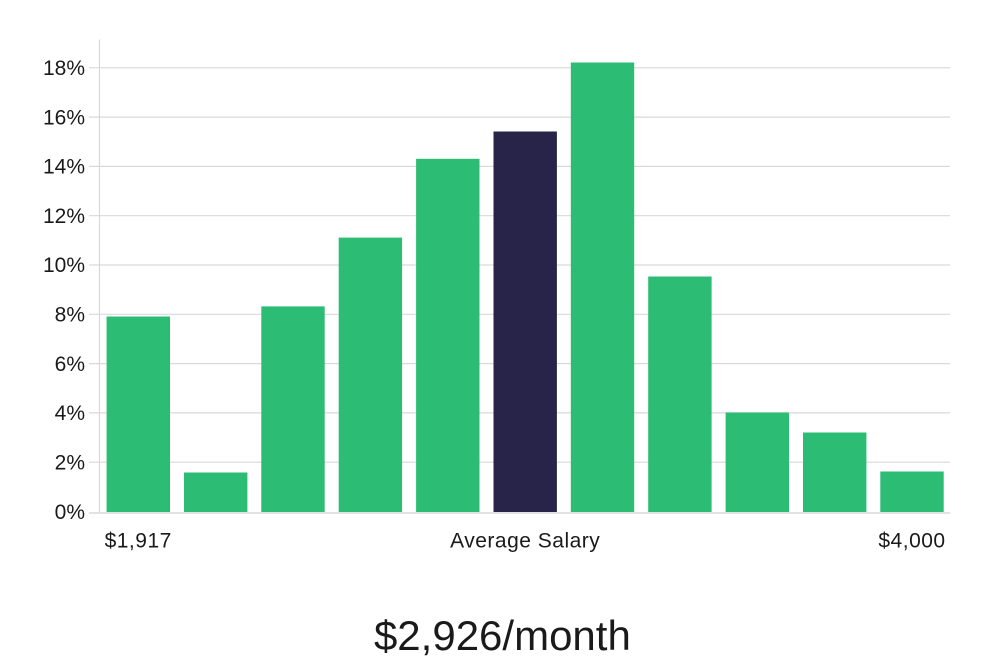 The image size is (1000, 660). Describe the element at coordinates (70, 512) in the screenshot. I see `svg-text: 0%` at that location.